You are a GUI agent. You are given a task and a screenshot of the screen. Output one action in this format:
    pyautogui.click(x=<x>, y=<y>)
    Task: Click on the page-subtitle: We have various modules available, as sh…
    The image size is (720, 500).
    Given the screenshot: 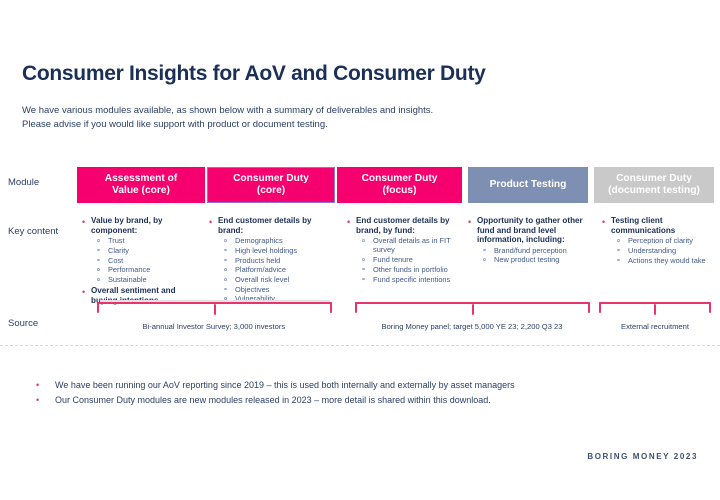 What is the action you would take?
    pyautogui.click(x=227, y=117)
    